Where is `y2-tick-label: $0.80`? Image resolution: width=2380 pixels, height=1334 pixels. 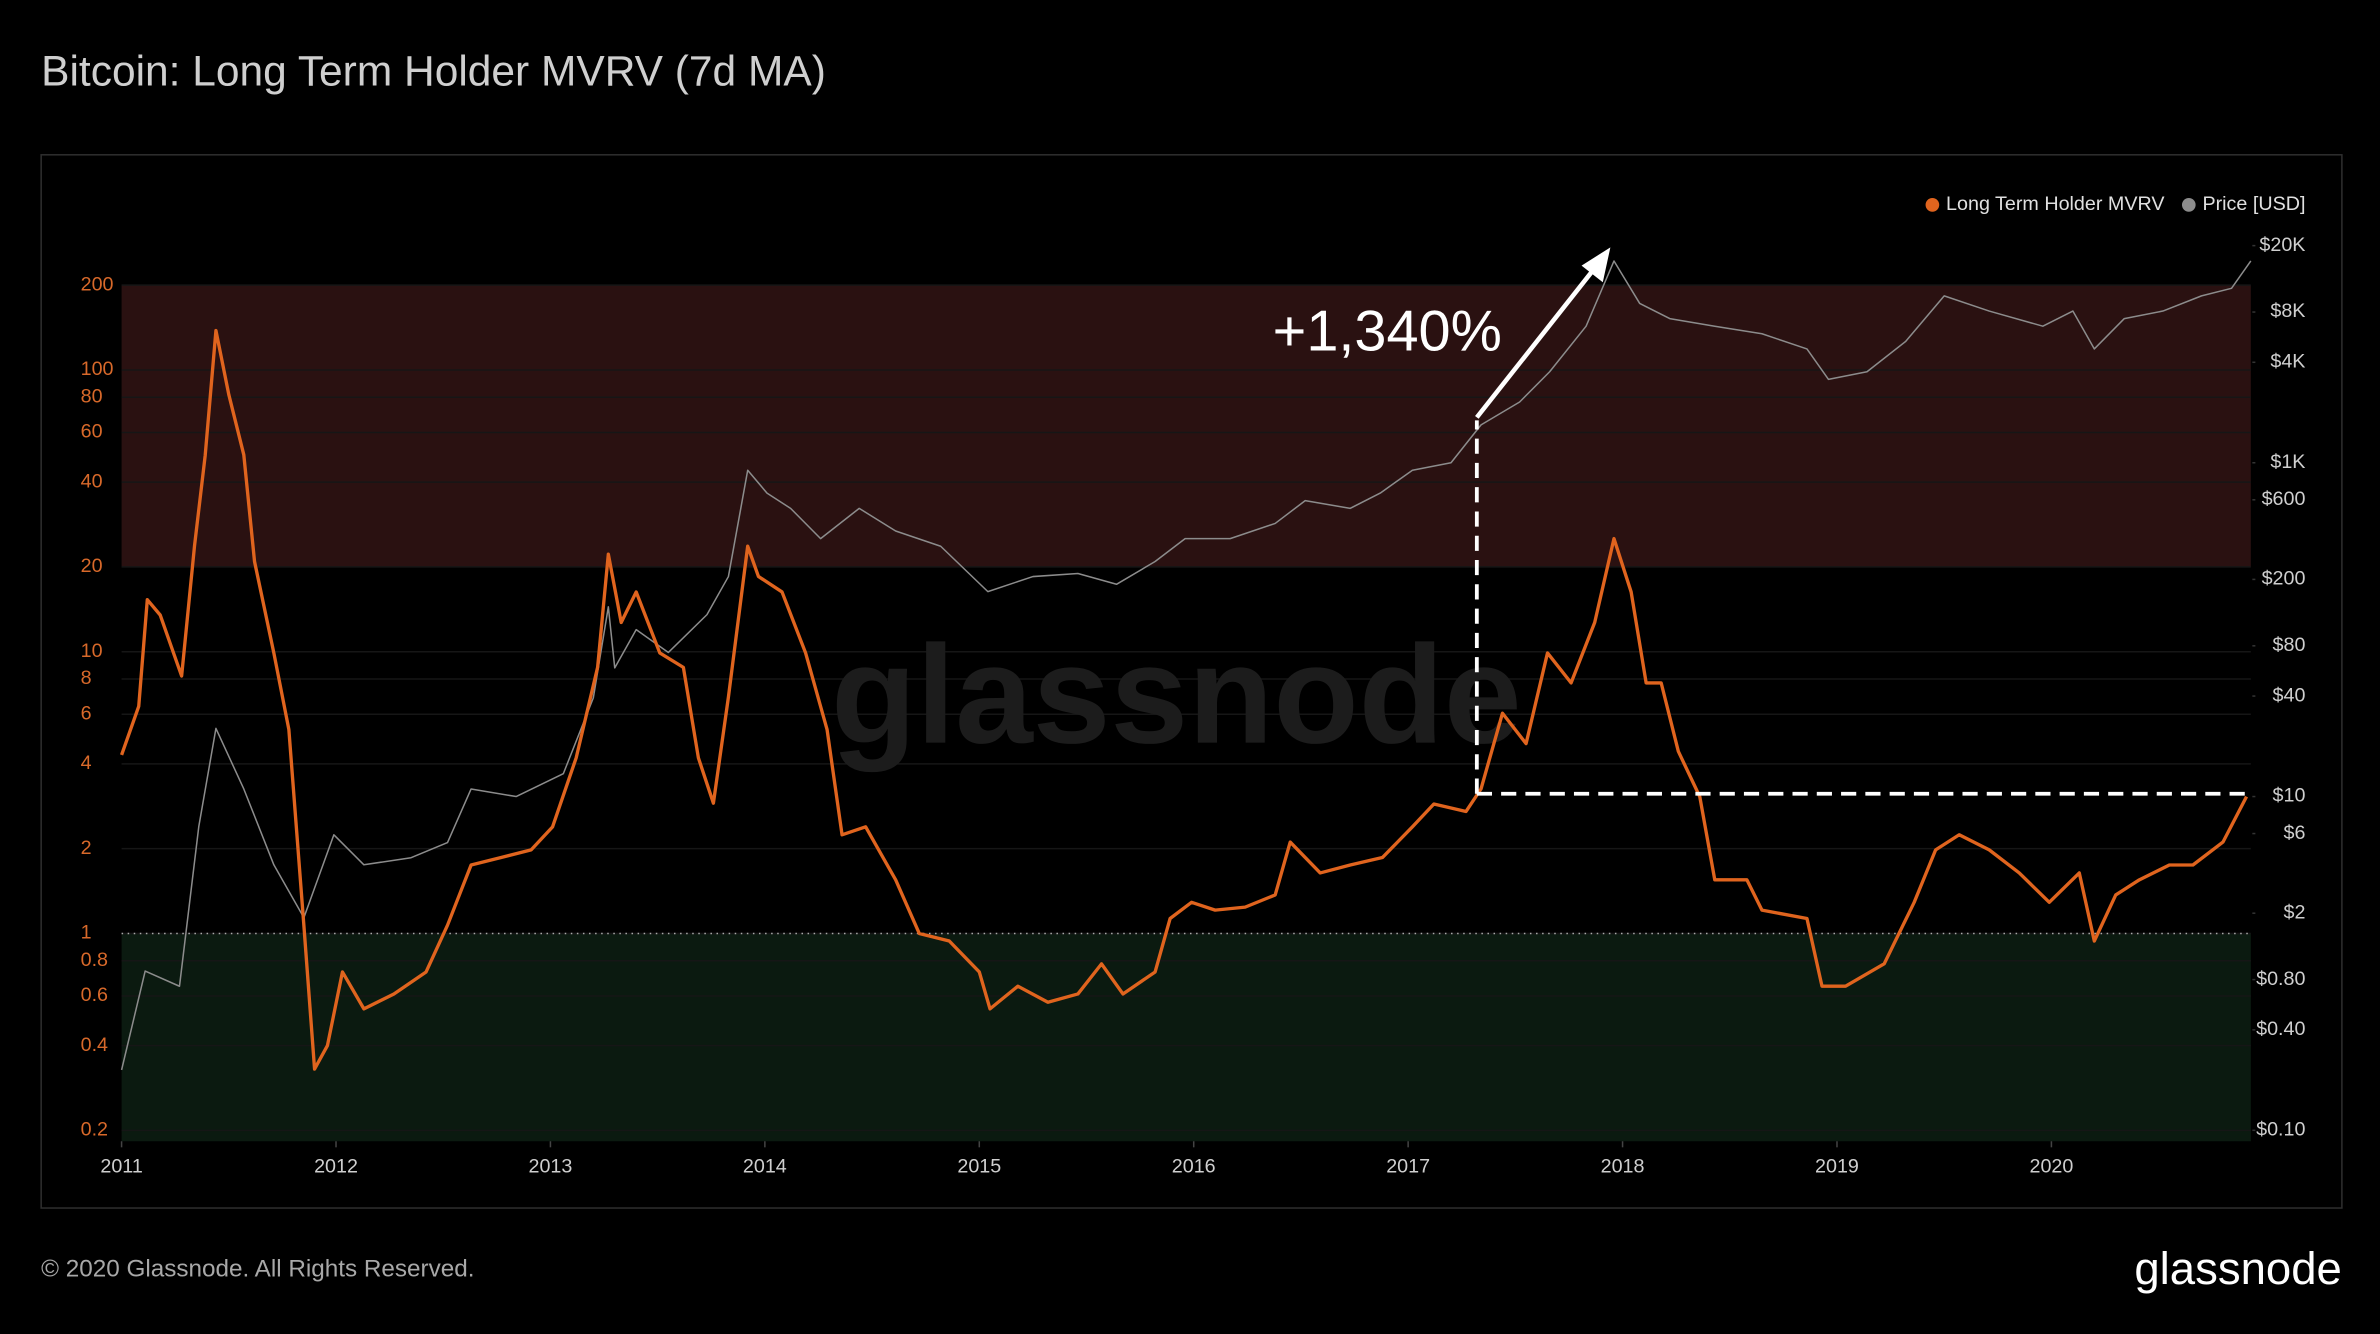
y2-tick-label: $0.80 is located at coordinates (2280, 979).